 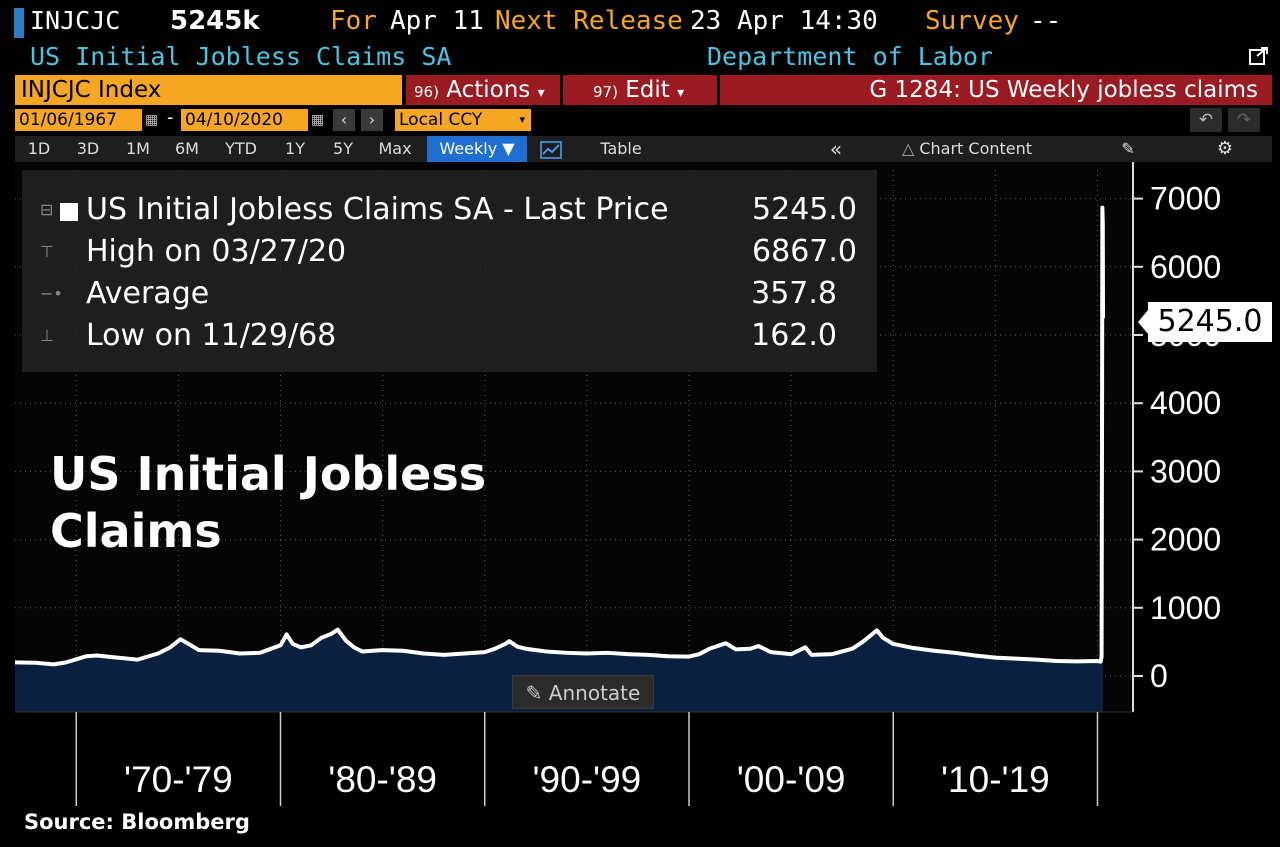 I want to click on y-tick-label: 0, so click(x=1159, y=676).